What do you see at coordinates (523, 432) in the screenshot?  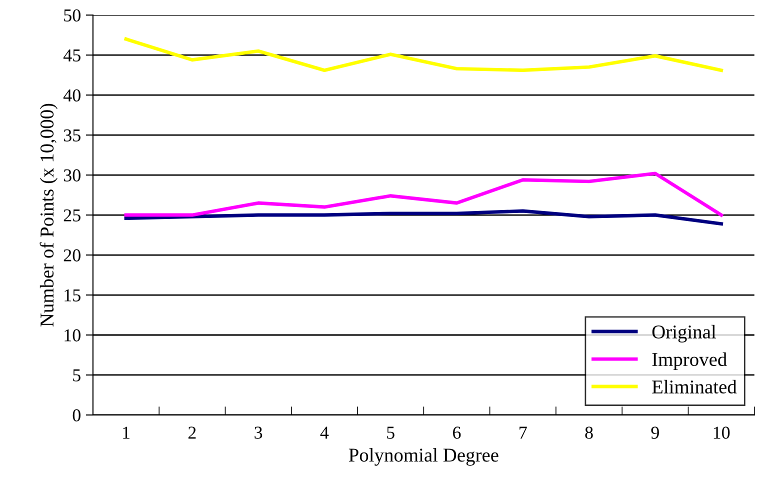 I see `x-tick-label: 7` at bounding box center [523, 432].